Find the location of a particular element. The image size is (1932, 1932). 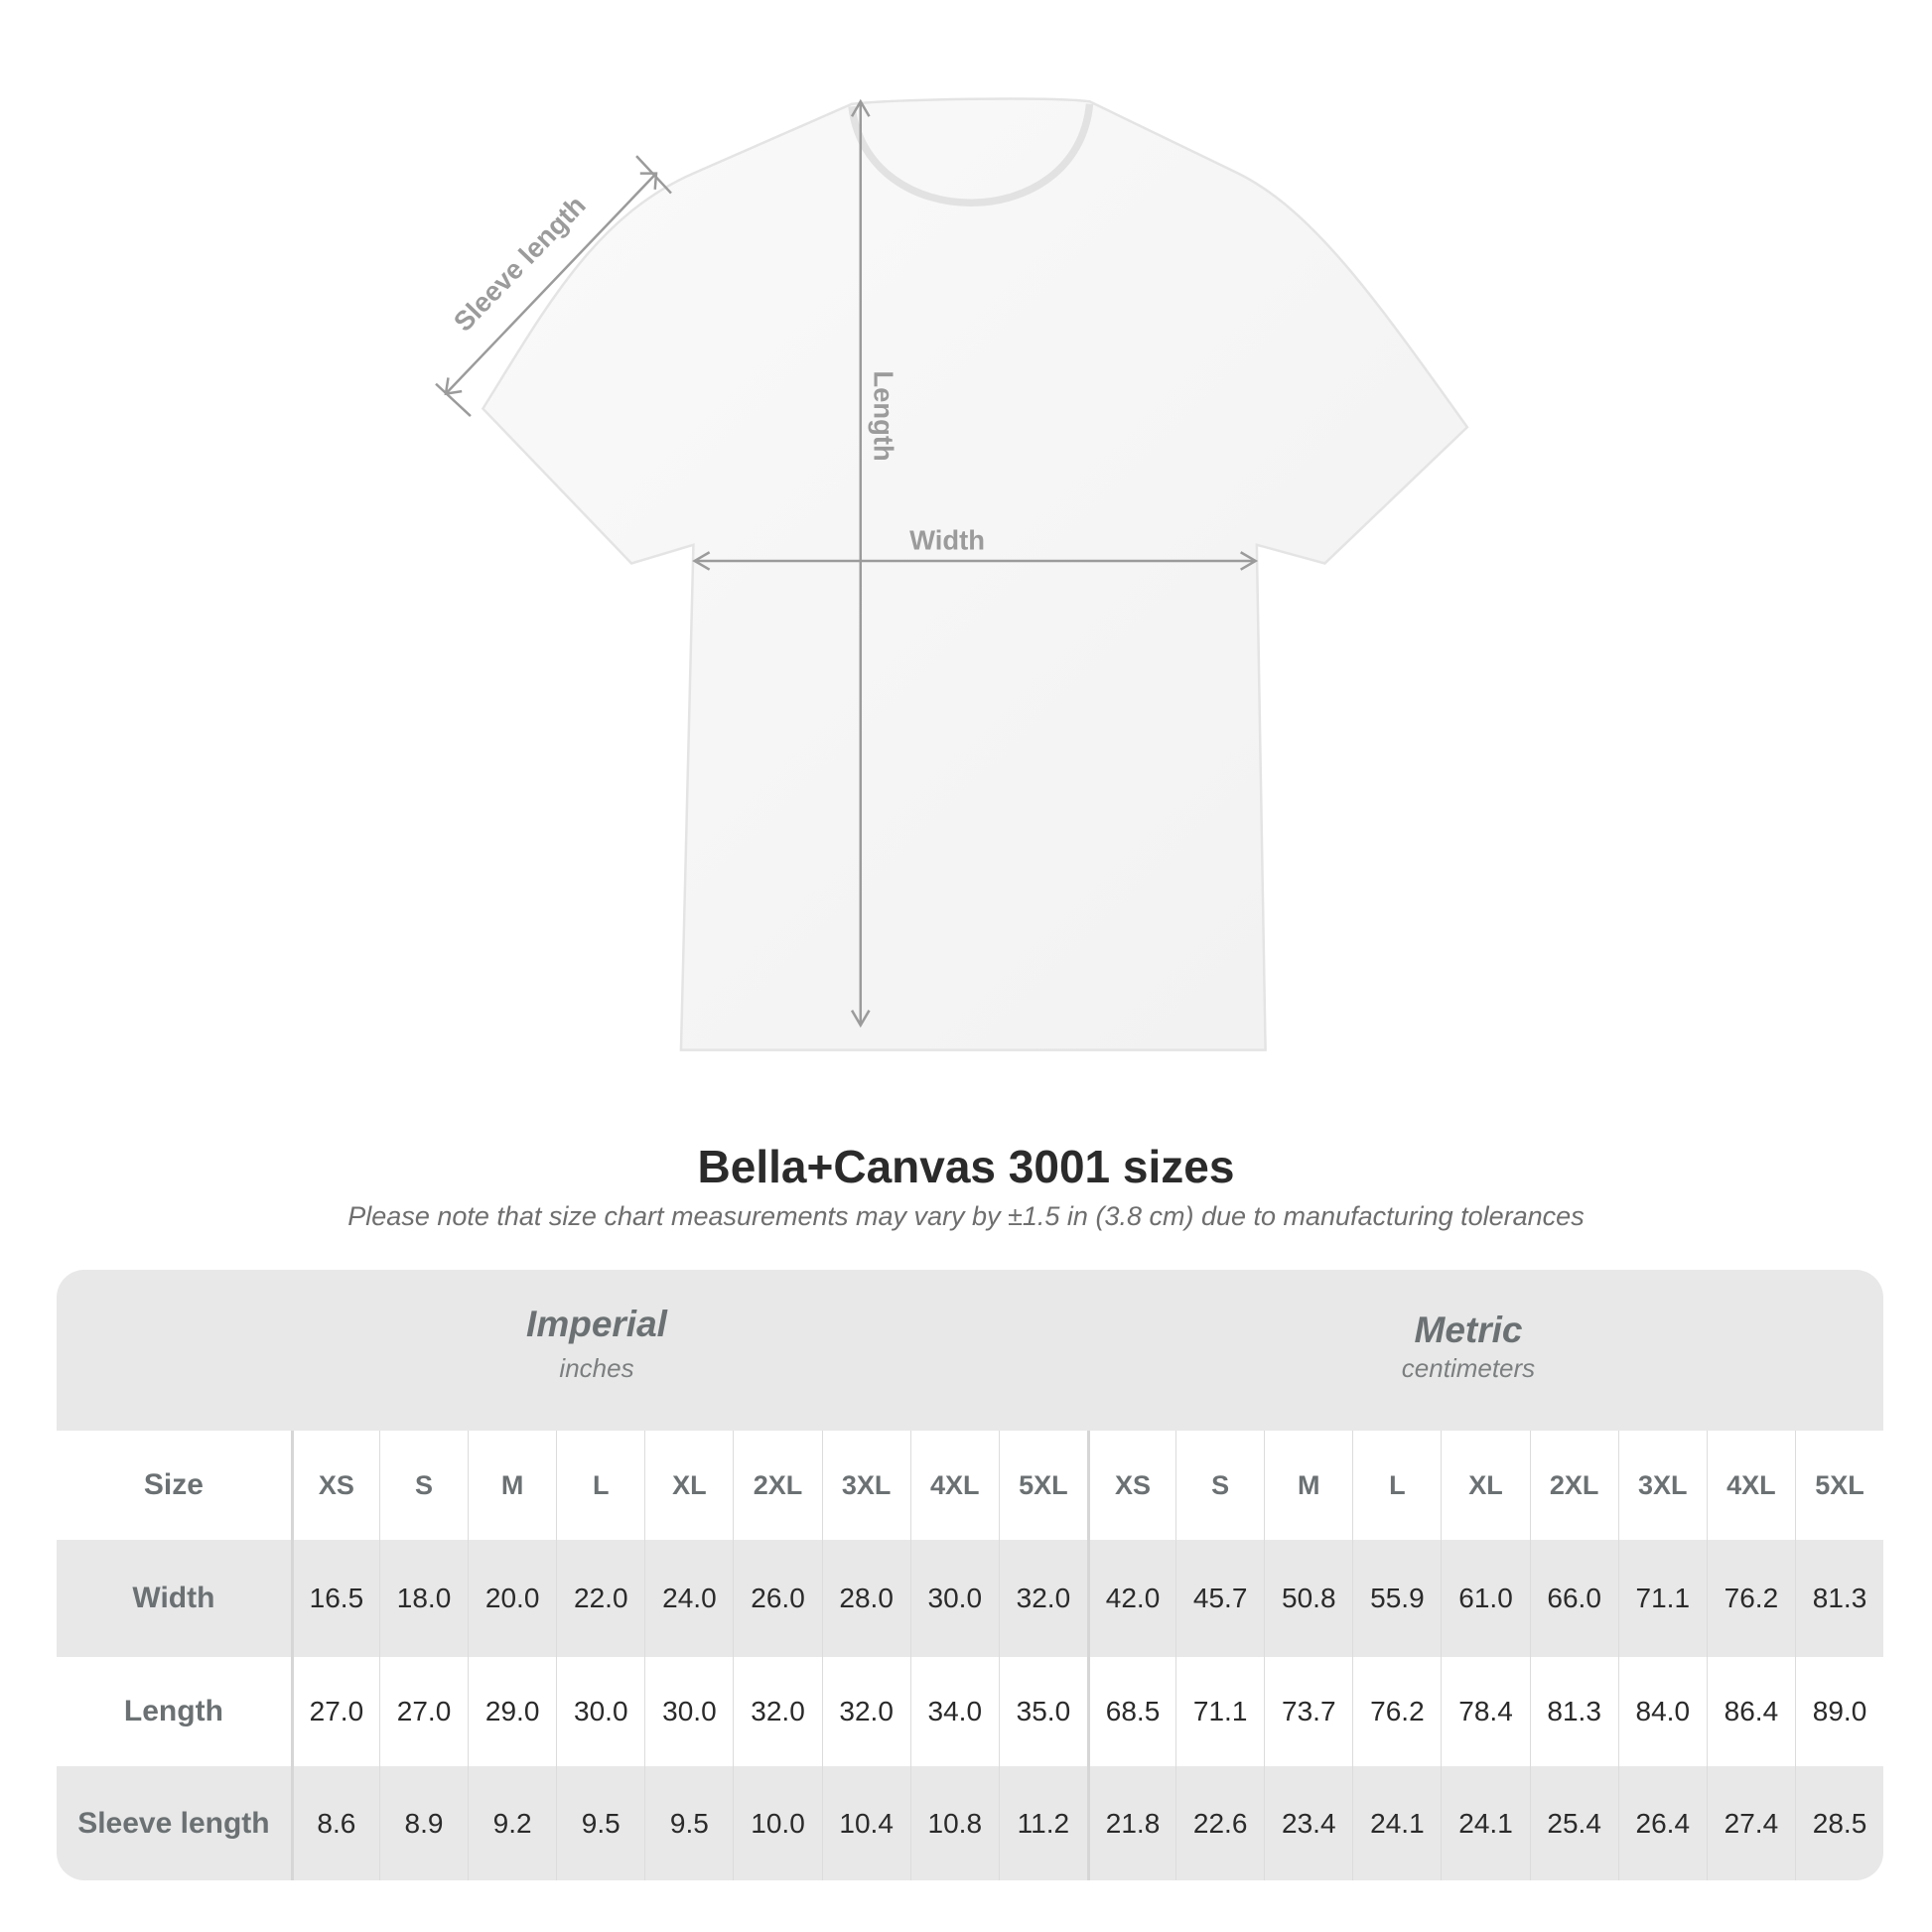

value-cell: 35.0 is located at coordinates (1042, 1711).